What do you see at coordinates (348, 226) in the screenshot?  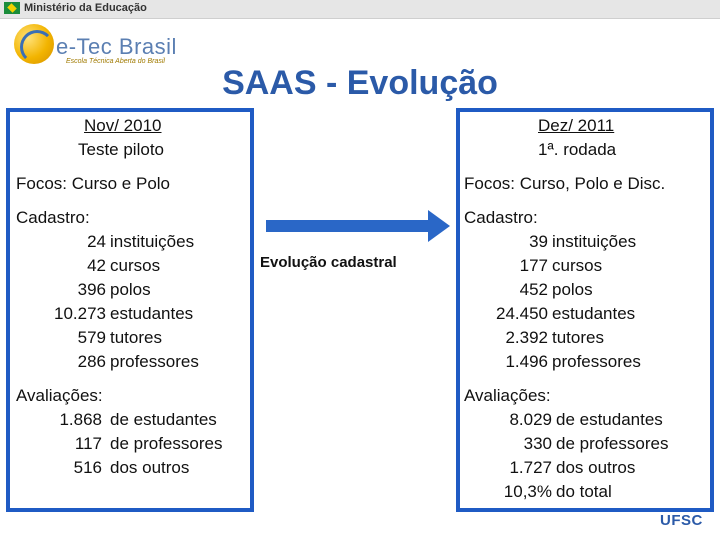 I see `arrow-right-icon` at bounding box center [348, 226].